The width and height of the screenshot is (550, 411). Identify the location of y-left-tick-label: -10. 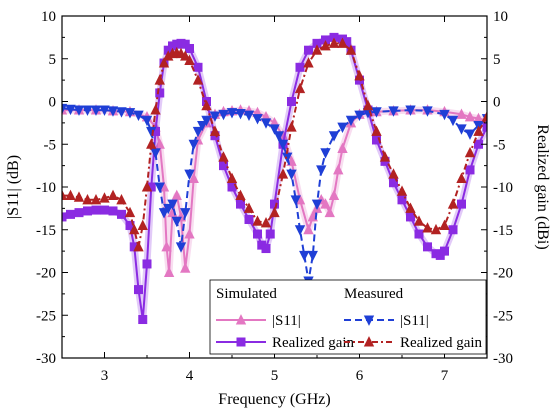
(46, 188).